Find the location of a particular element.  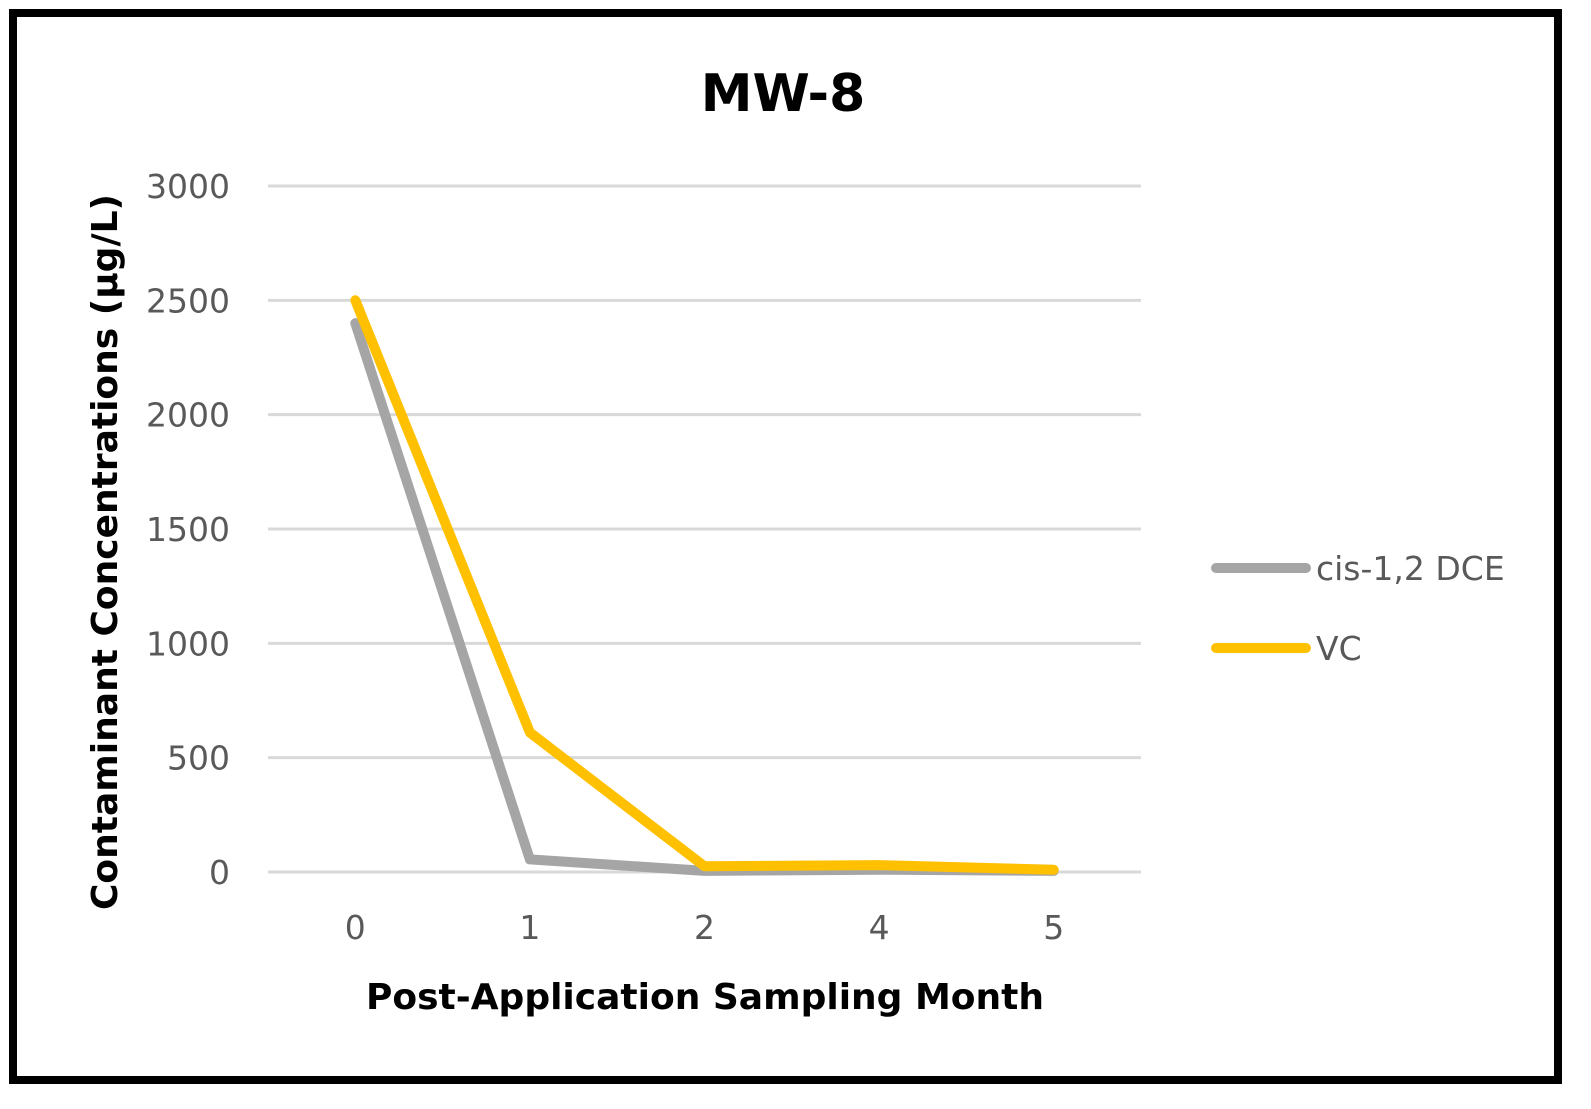

legend-label: VC is located at coordinates (1339, 648).